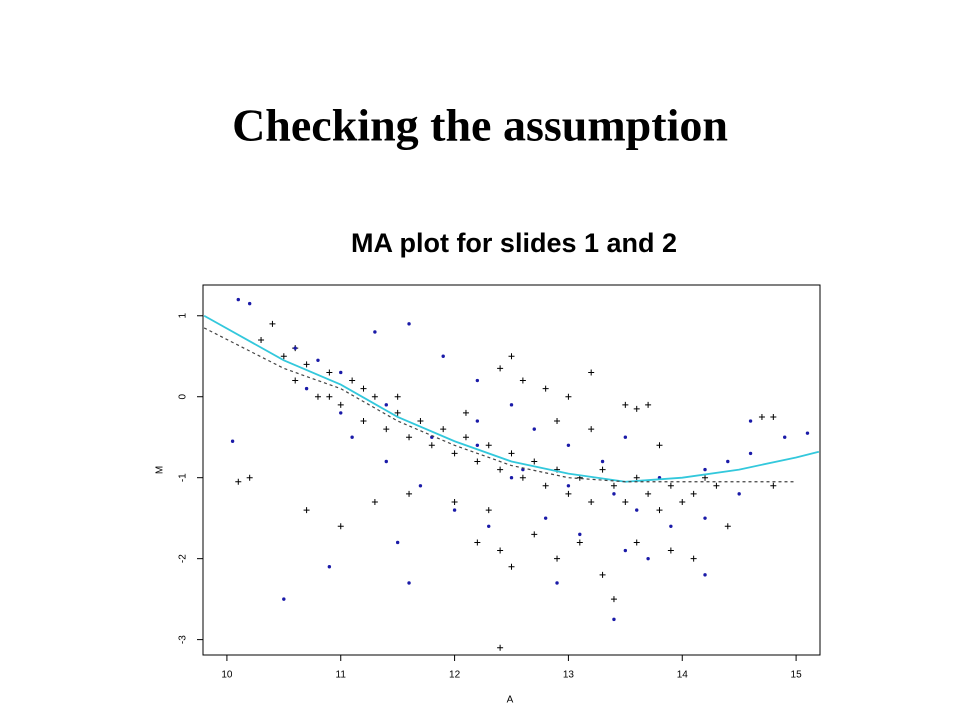 Image resolution: width=960 pixels, height=720 pixels. I want to click on x-tick-label: 10, so click(227, 675).